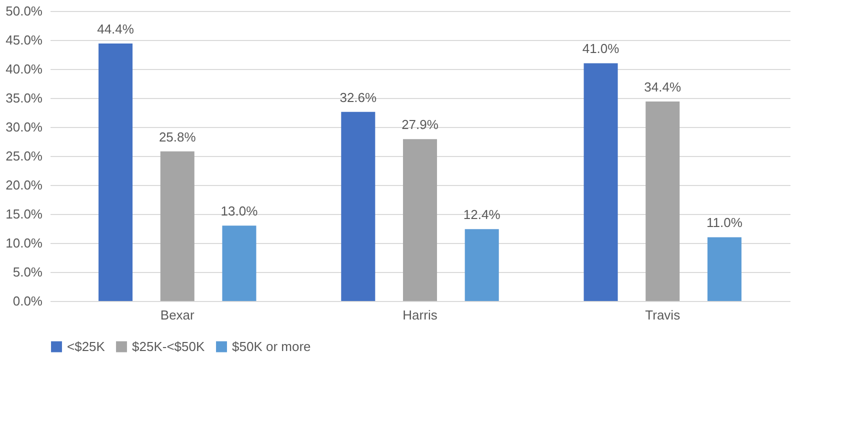  I want to click on data-label: 12.4%, so click(482, 214).